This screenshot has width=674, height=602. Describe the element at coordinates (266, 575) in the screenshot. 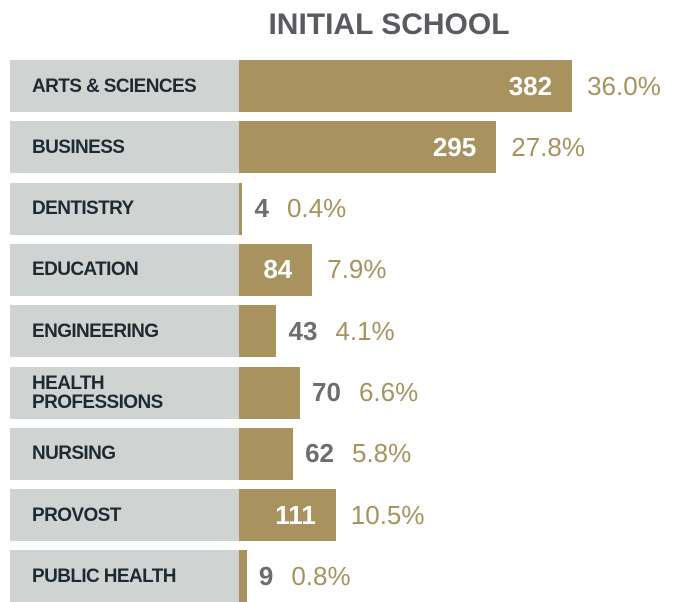

I see `value-label: 9` at that location.